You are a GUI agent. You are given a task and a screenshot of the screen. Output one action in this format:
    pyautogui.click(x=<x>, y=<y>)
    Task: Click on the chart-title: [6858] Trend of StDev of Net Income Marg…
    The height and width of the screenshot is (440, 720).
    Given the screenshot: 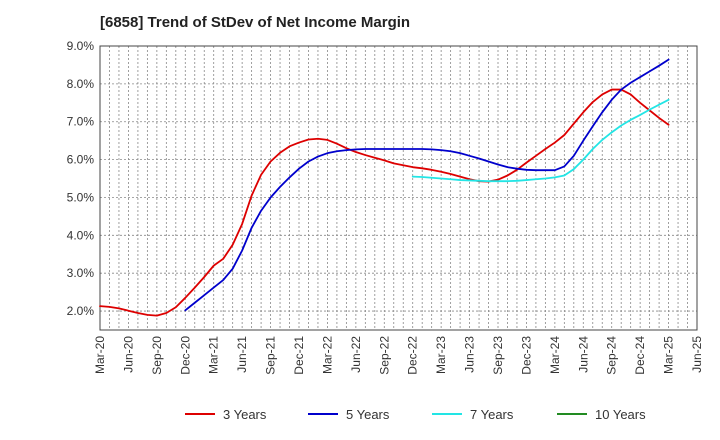 What is the action you would take?
    pyautogui.click(x=255, y=22)
    